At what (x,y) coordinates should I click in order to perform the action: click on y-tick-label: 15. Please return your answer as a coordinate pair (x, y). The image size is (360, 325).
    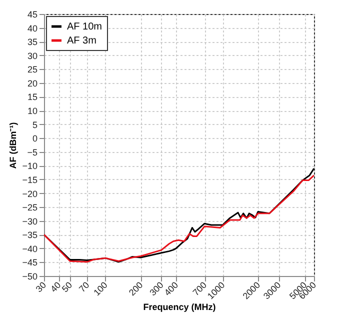
    Looking at the image, I should click on (32, 97).